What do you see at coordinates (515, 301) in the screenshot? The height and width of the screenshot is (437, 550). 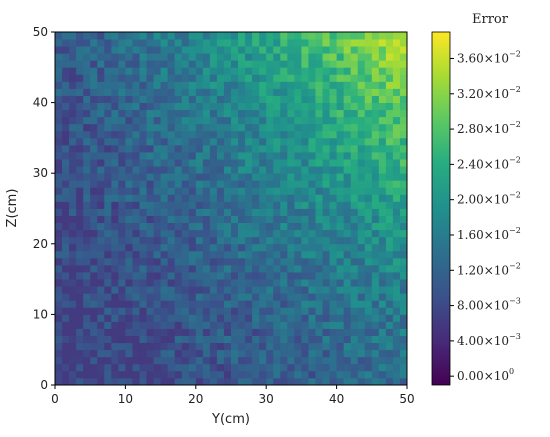 I see `colorbar-tick-exponent: −3` at bounding box center [515, 301].